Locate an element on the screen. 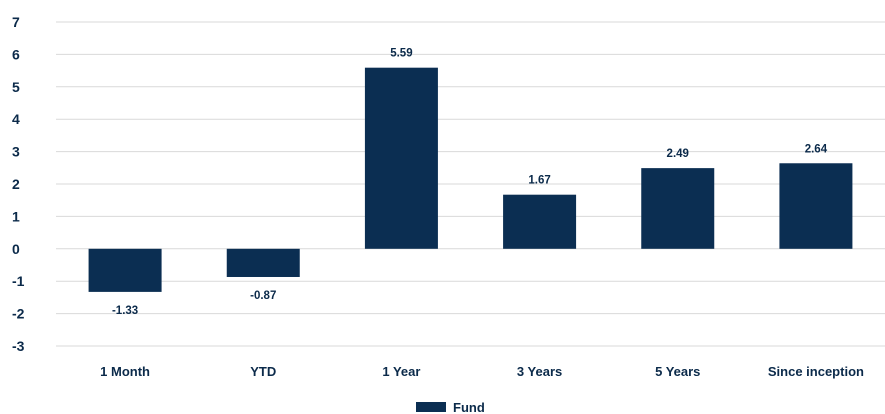 The width and height of the screenshot is (885, 414). y-tick-label: -2 is located at coordinates (18, 314).